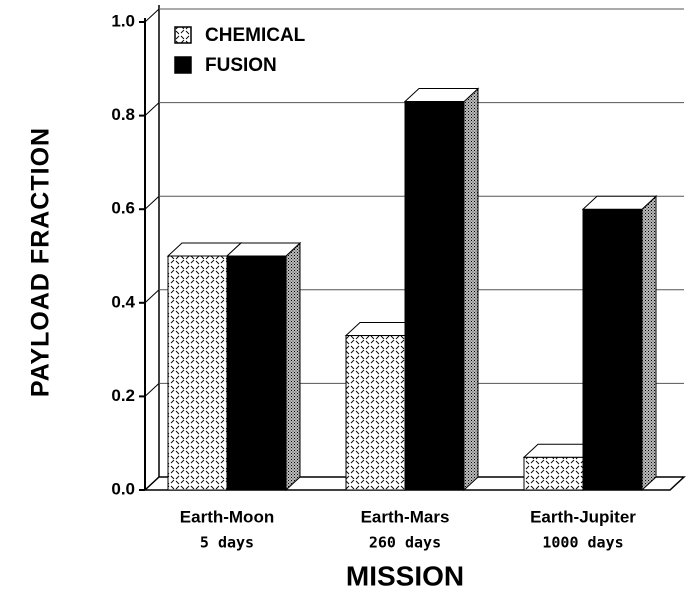 The image size is (699, 592). I want to click on x-tick-sublabel: 260 days, so click(405, 543).